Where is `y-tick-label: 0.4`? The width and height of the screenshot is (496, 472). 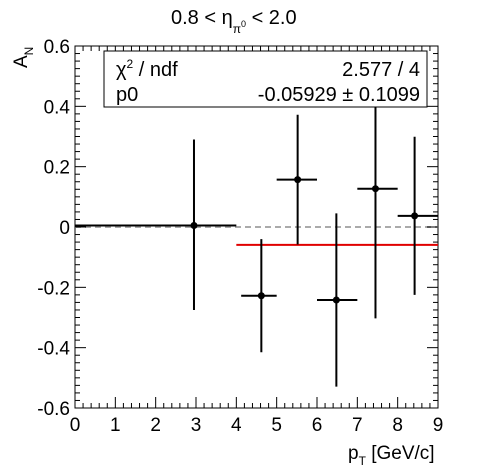 y-tick-label: 0.4 is located at coordinates (57, 107).